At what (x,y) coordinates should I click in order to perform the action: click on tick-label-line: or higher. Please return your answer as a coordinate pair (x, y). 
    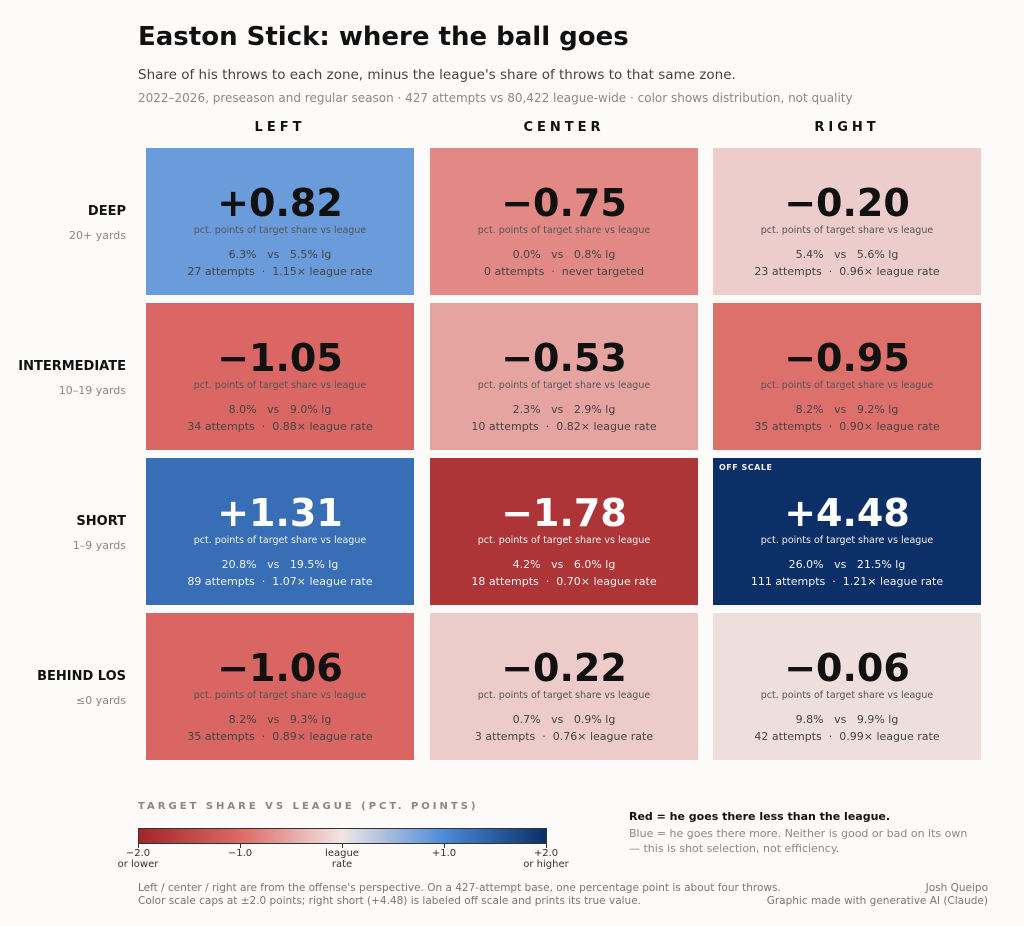
    Looking at the image, I should click on (546, 864).